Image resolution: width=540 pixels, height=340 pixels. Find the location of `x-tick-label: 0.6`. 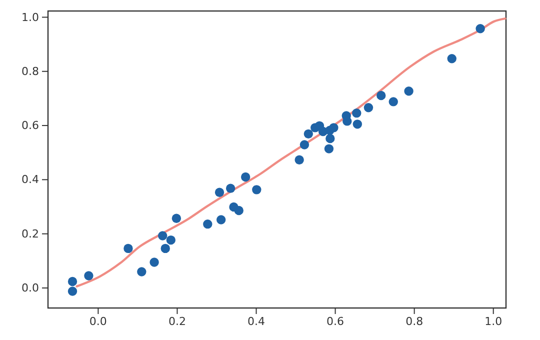

x-tick-label: 0.6 is located at coordinates (335, 321).